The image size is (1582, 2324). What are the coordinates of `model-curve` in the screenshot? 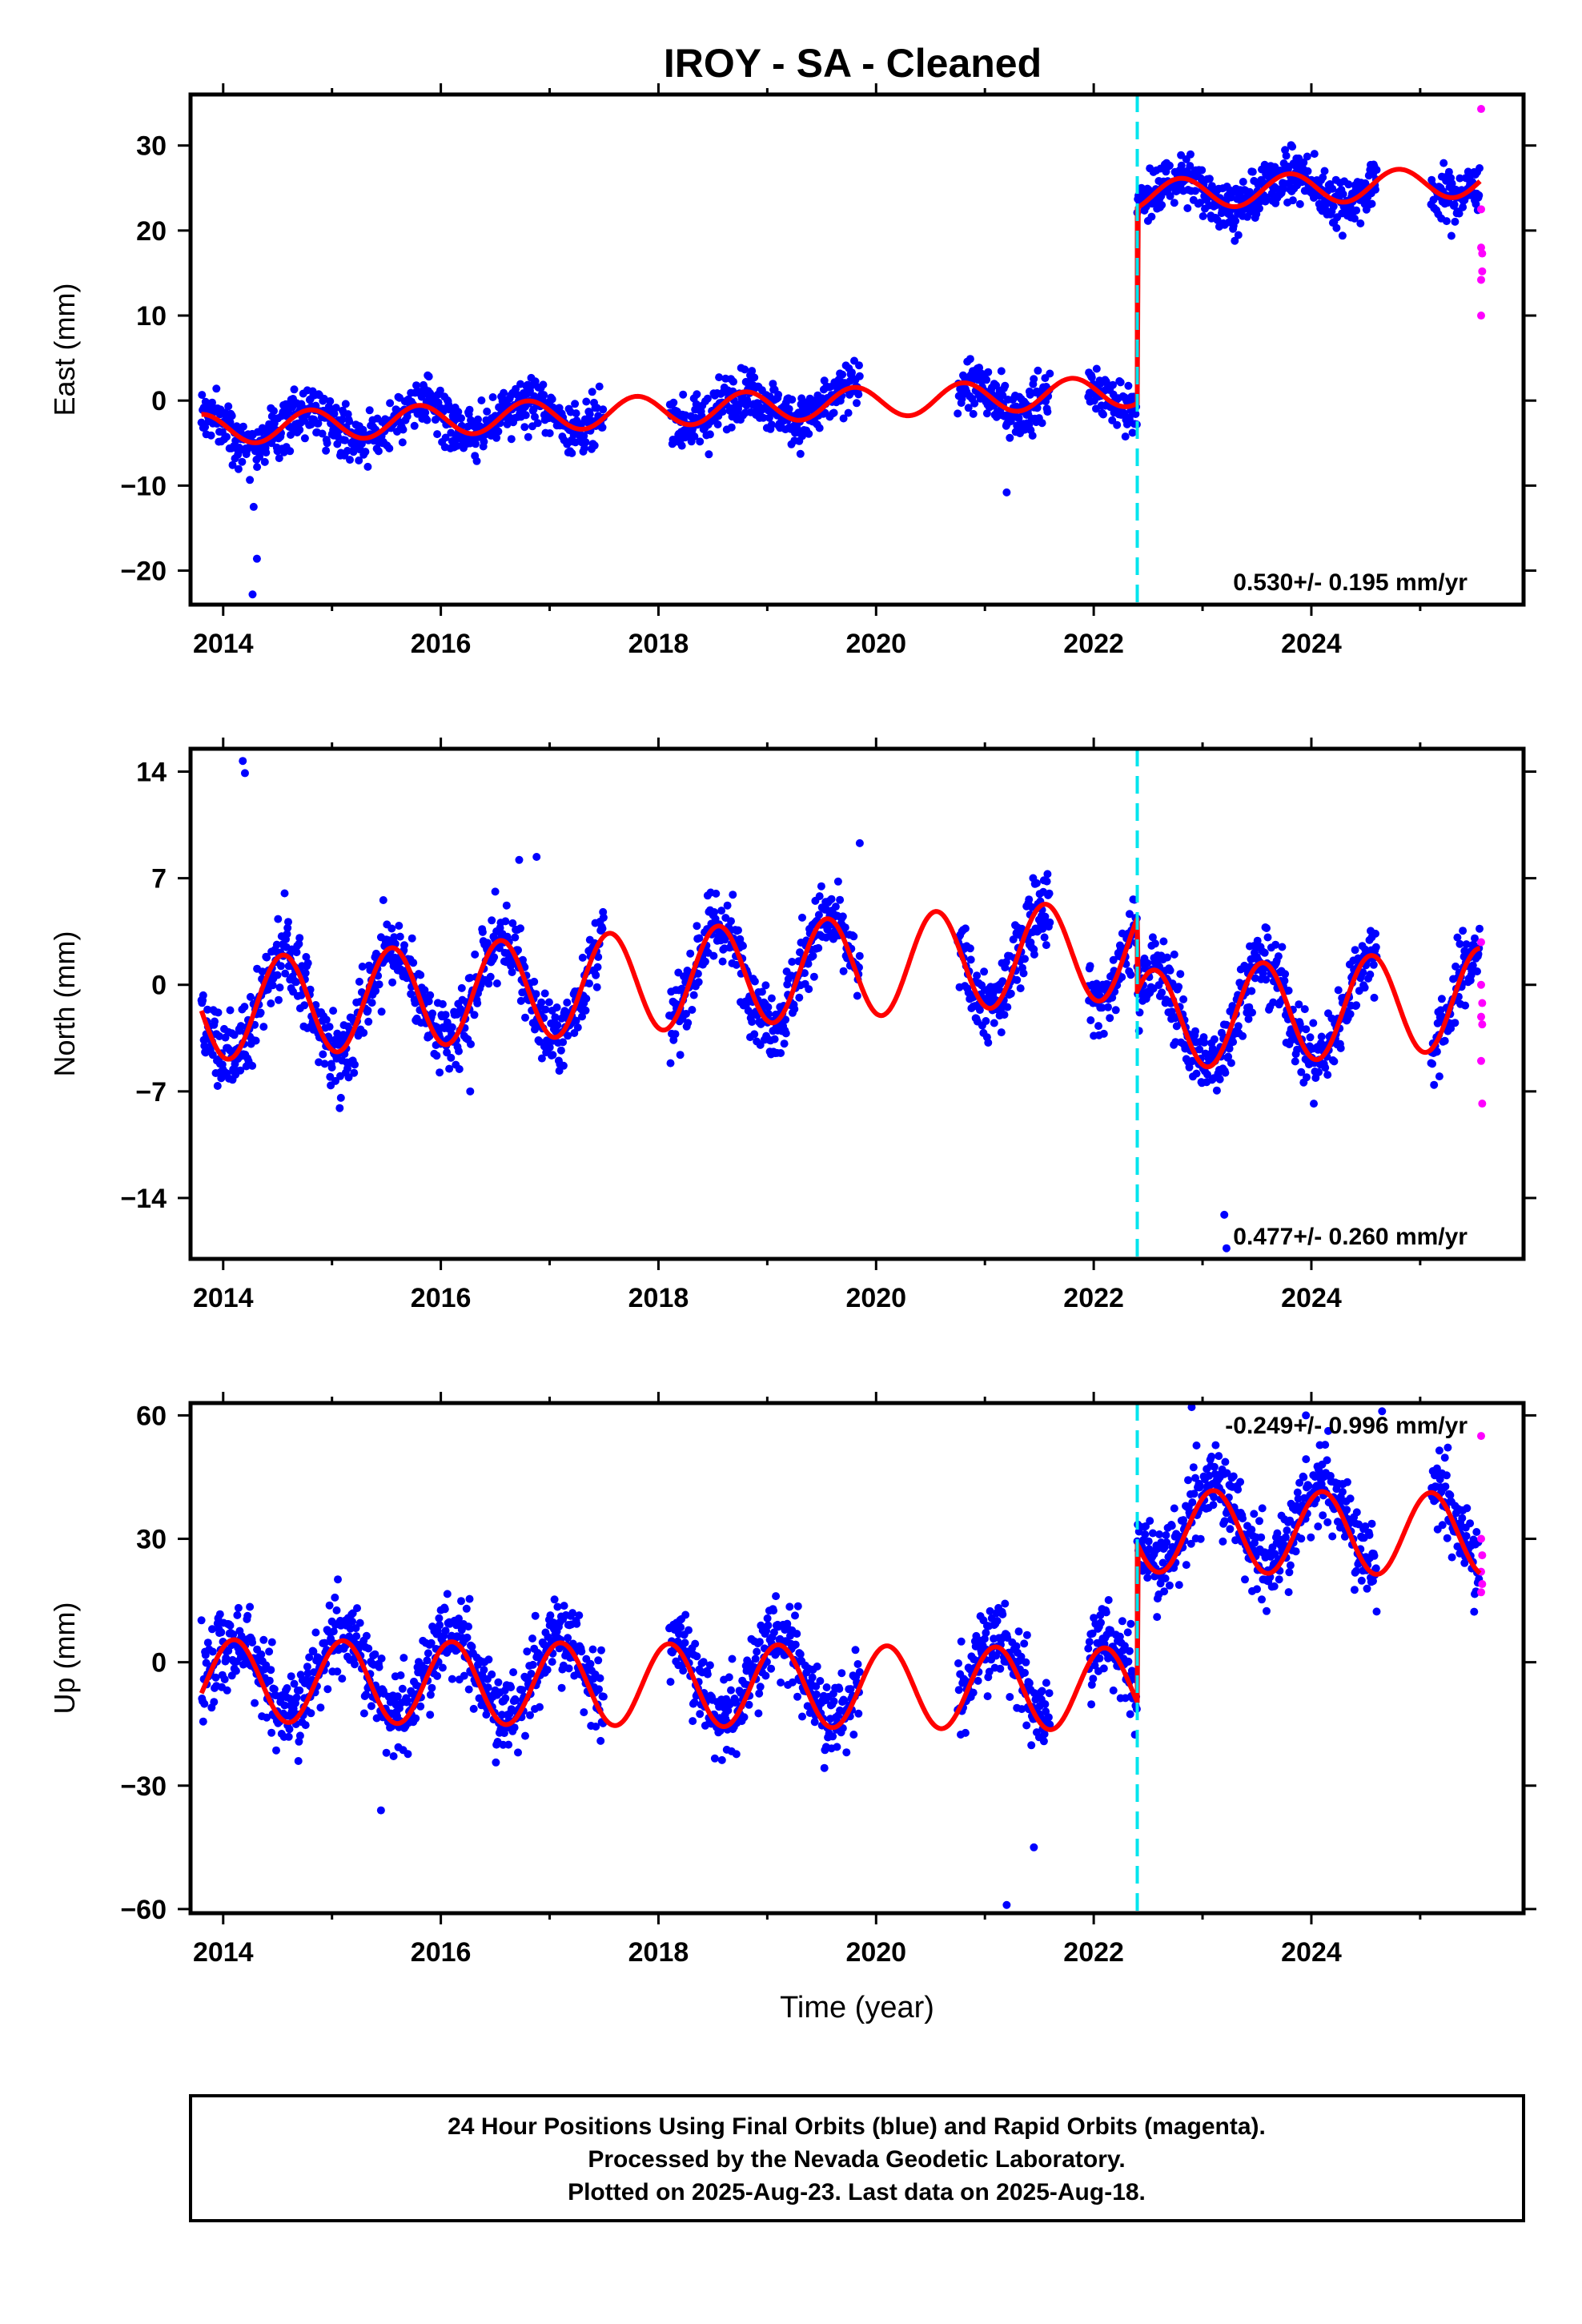 It's located at (841, 986).